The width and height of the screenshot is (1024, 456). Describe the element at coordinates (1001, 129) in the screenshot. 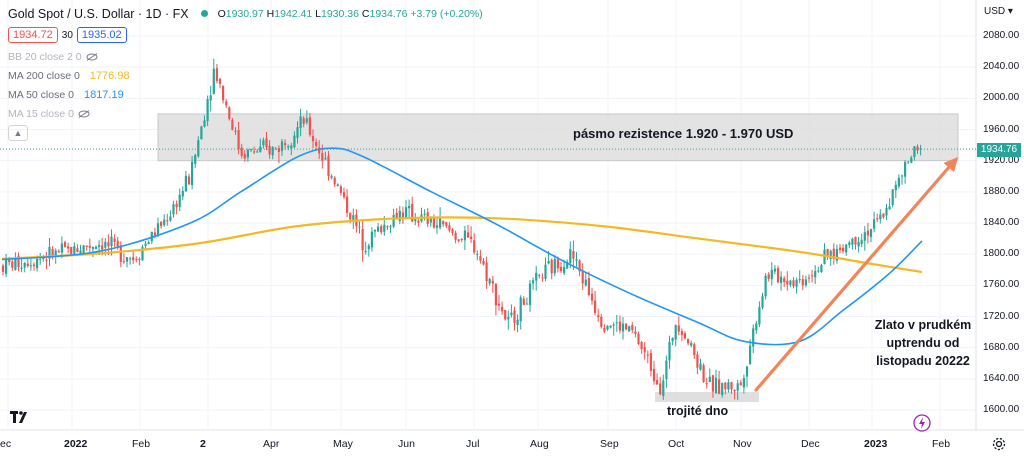

I see `y-tick-label: 1960.00` at that location.